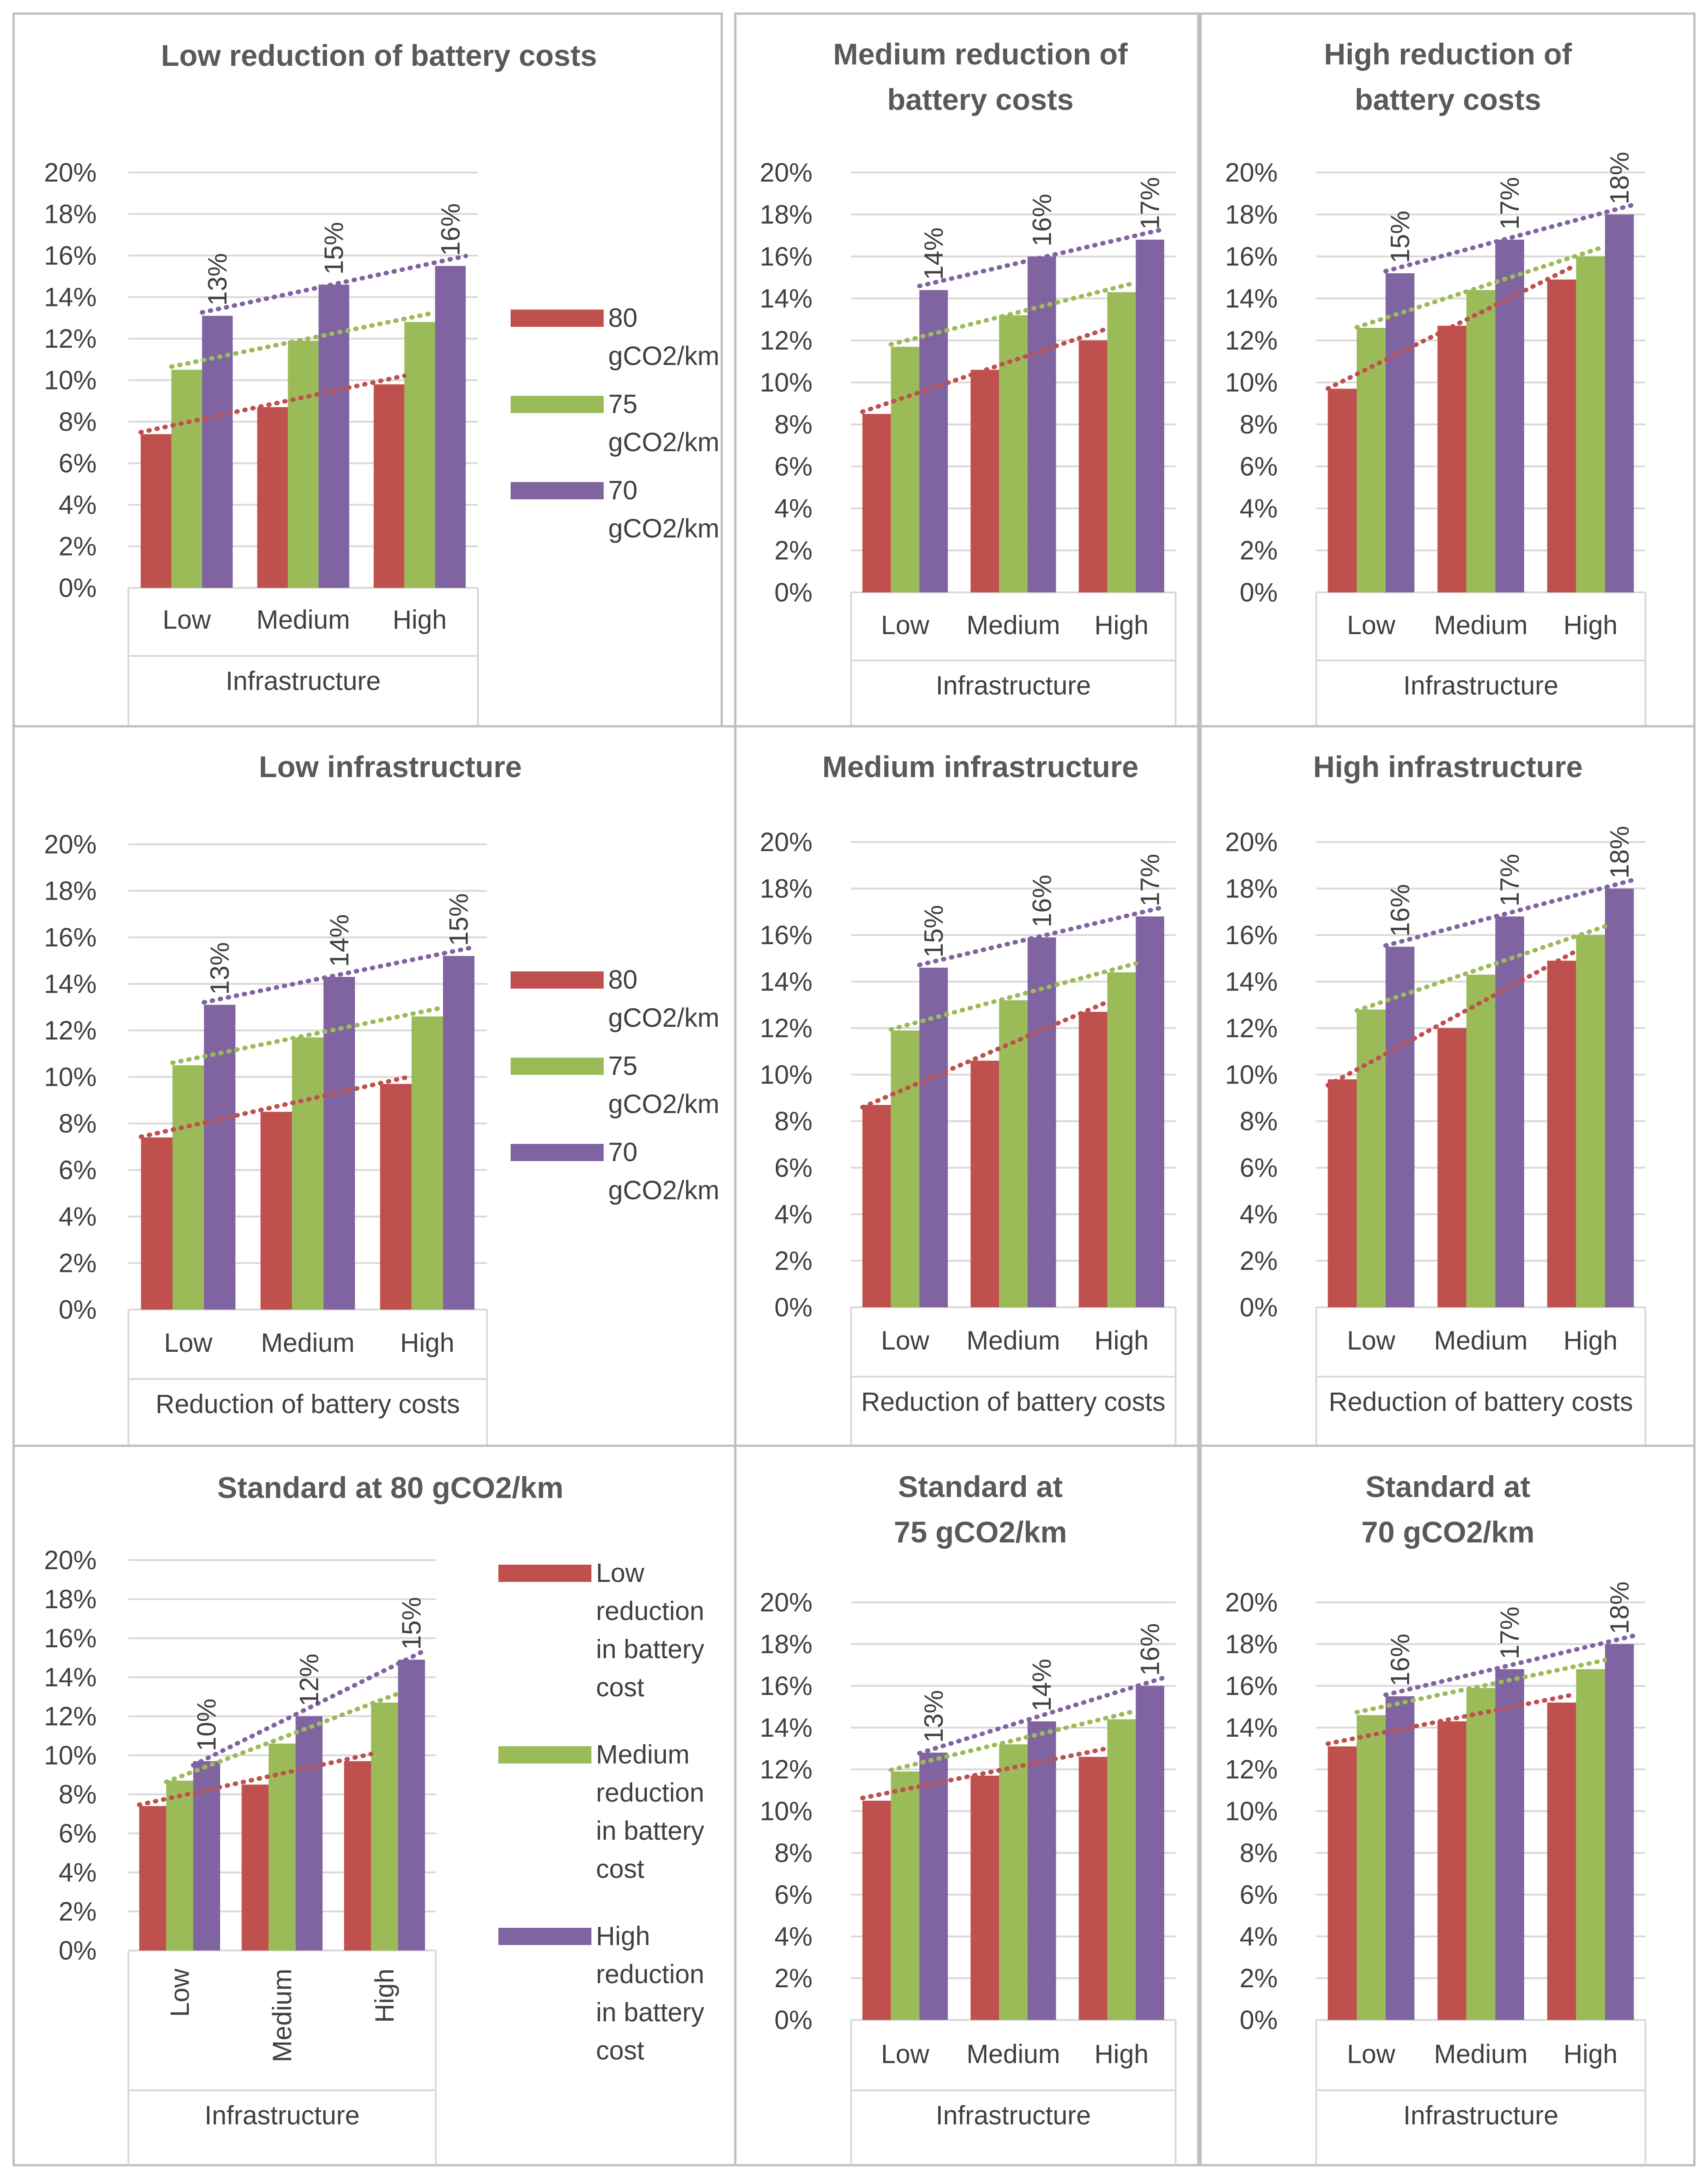 The image size is (1708, 2177). Describe the element at coordinates (308, 1404) in the screenshot. I see `x-axis-title: Reduction of battery costs` at that location.